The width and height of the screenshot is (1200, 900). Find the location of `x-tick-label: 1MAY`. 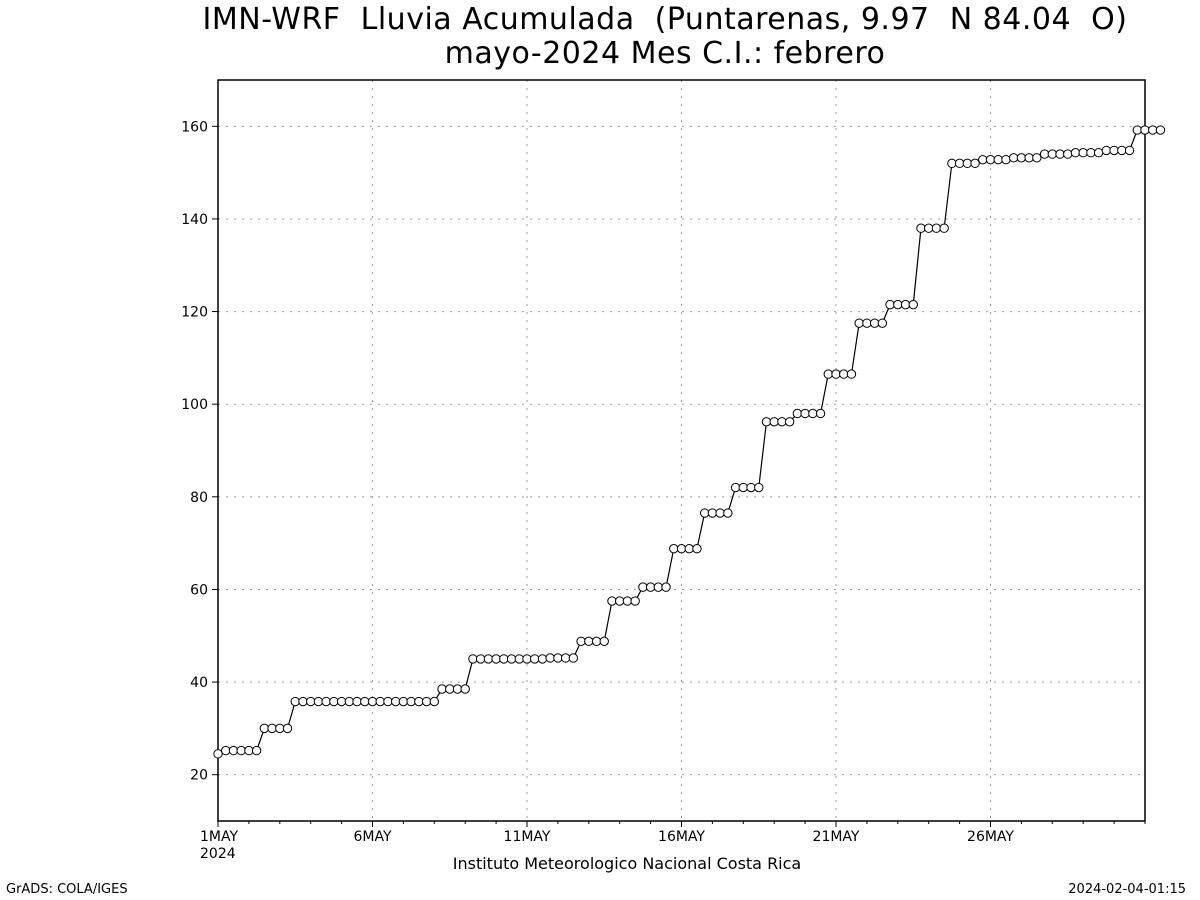

x-tick-label: 1MAY is located at coordinates (219, 837).